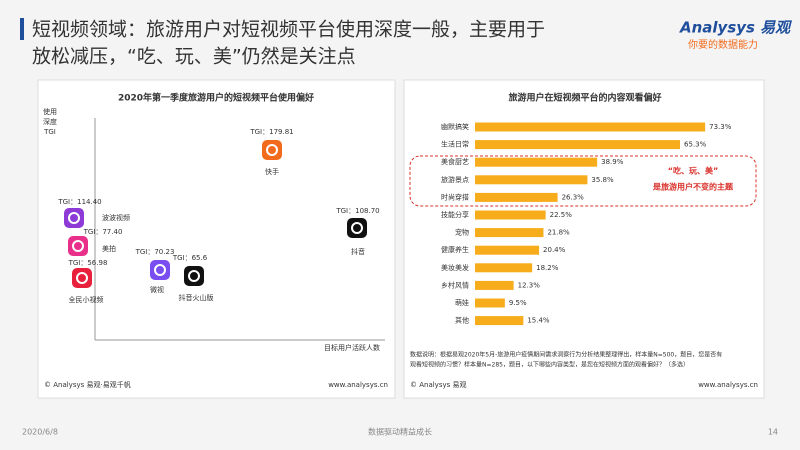 The height and width of the screenshot is (450, 800). What do you see at coordinates (455, 144) in the screenshot?
I see `category-label: 生活日常` at bounding box center [455, 144].